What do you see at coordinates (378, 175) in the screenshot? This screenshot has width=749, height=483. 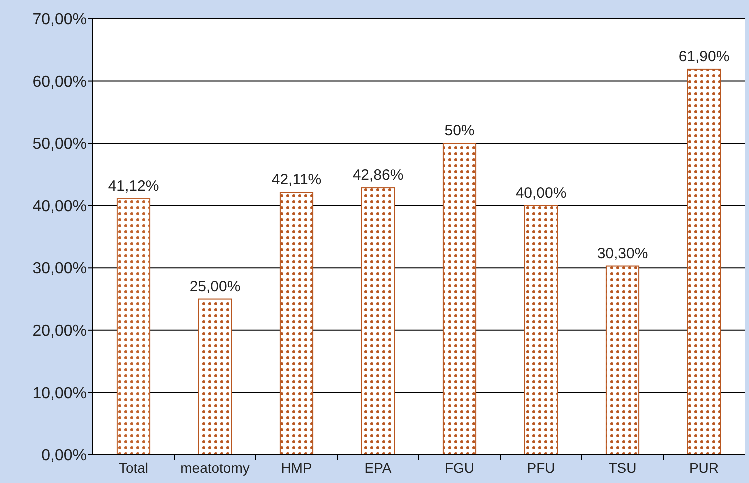 I see `data-label: 42,86%` at bounding box center [378, 175].